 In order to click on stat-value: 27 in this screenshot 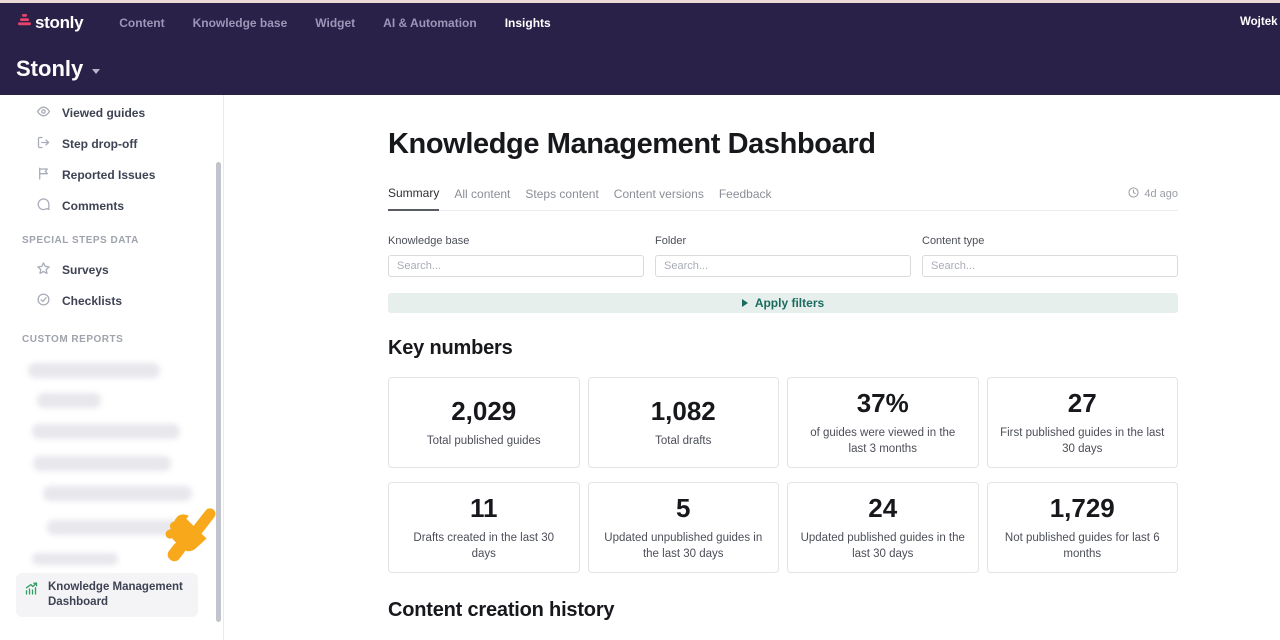, I will do `click(1082, 403)`.